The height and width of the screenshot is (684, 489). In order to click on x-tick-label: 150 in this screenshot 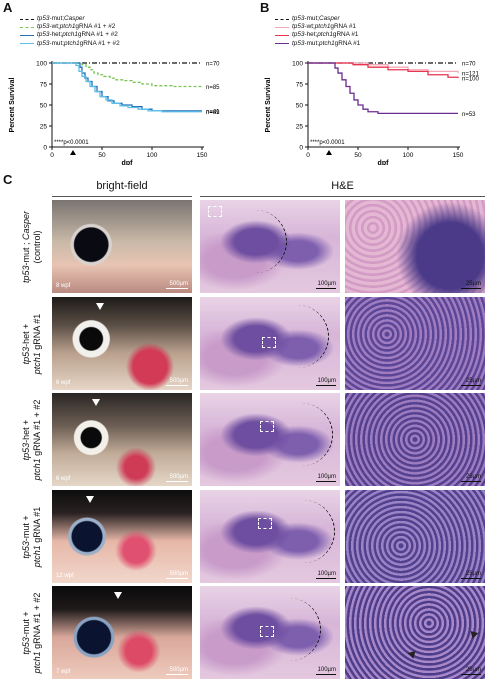, I will do `click(458, 155)`.